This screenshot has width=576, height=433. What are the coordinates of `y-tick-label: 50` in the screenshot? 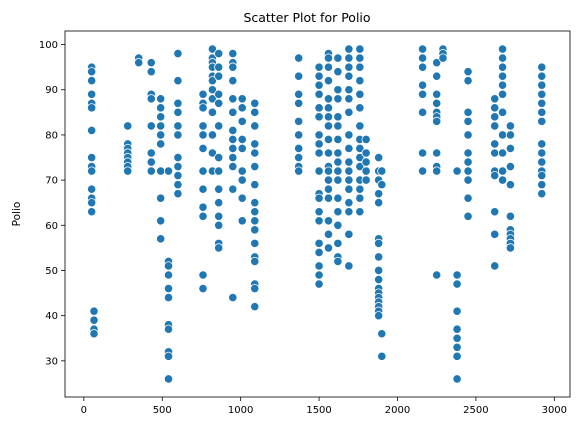 It's located at (51, 271).